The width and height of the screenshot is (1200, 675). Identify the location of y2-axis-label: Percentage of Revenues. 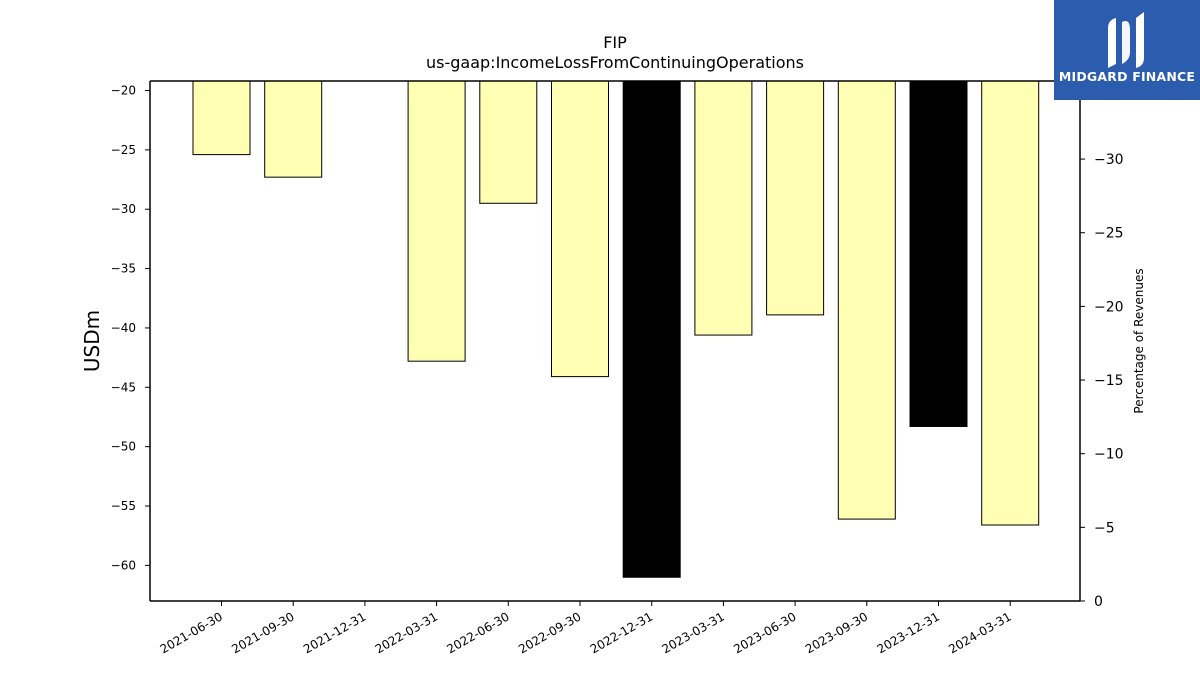
(1139, 340).